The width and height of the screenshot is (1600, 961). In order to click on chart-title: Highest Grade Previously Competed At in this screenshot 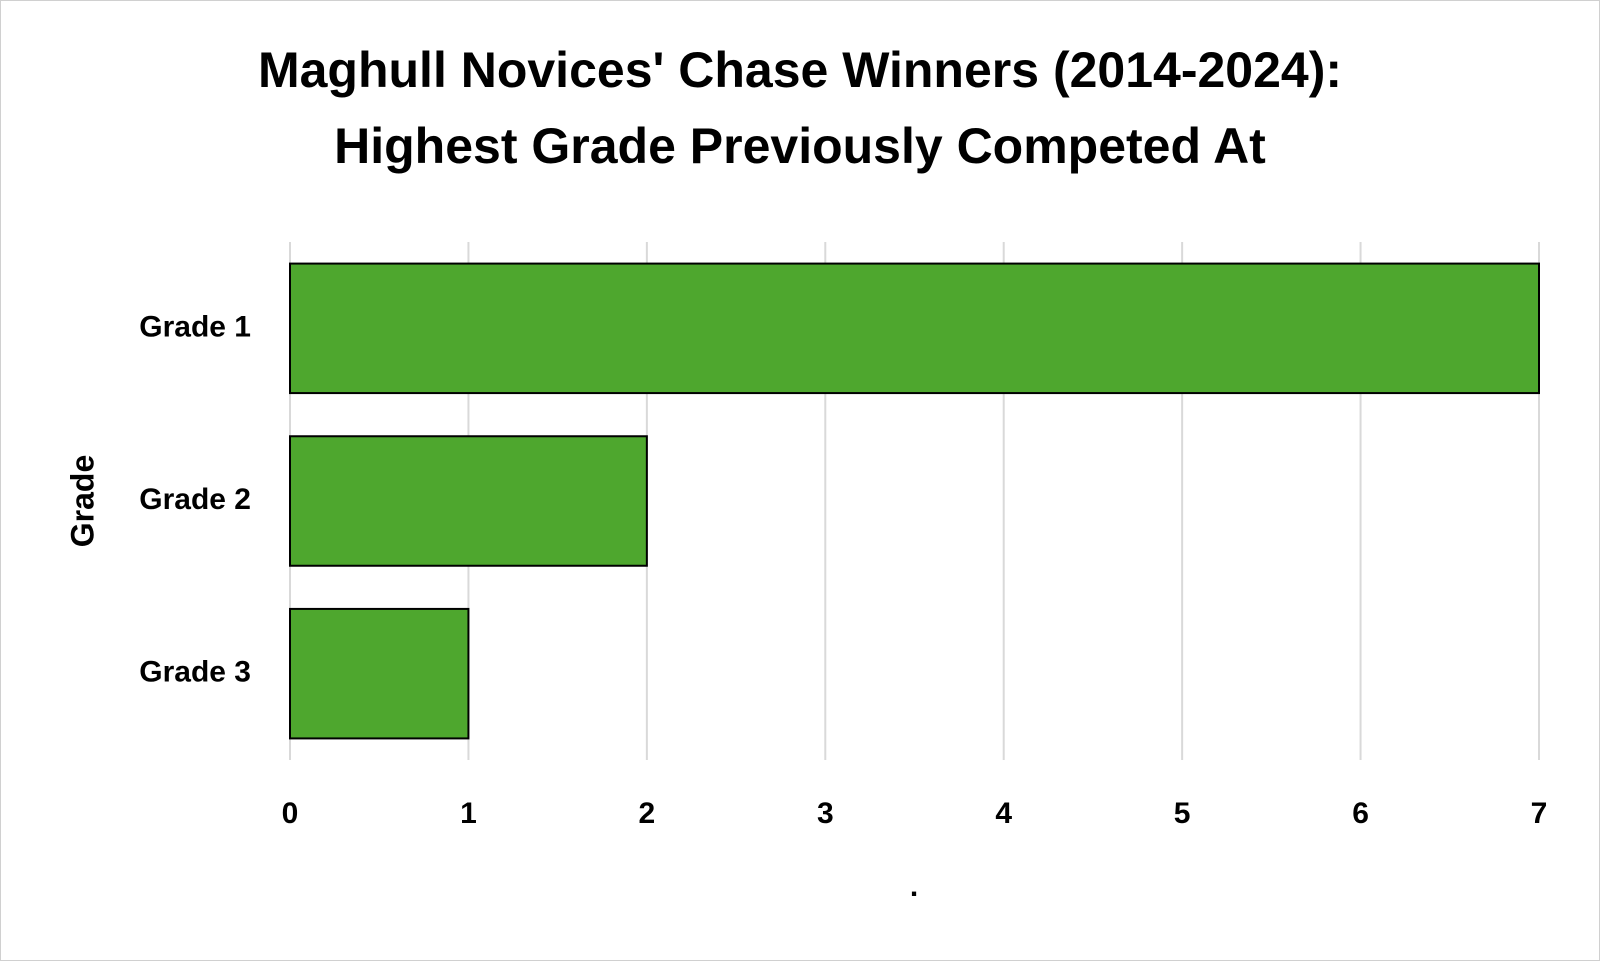, I will do `click(800, 146)`.